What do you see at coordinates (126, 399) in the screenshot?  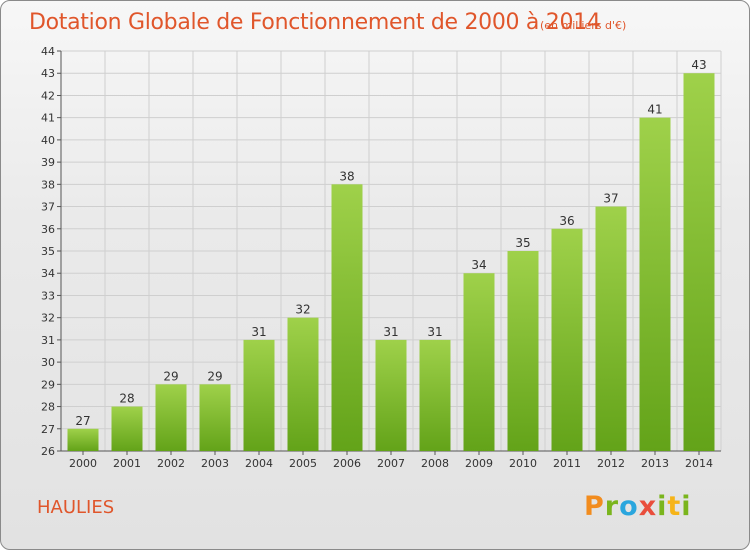 I see `data-label: 28` at bounding box center [126, 399].